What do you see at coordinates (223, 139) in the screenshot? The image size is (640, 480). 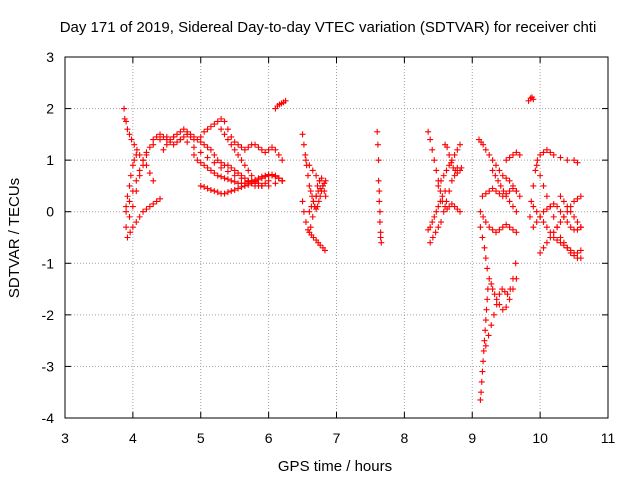 I see `series-t6` at bounding box center [223, 139].